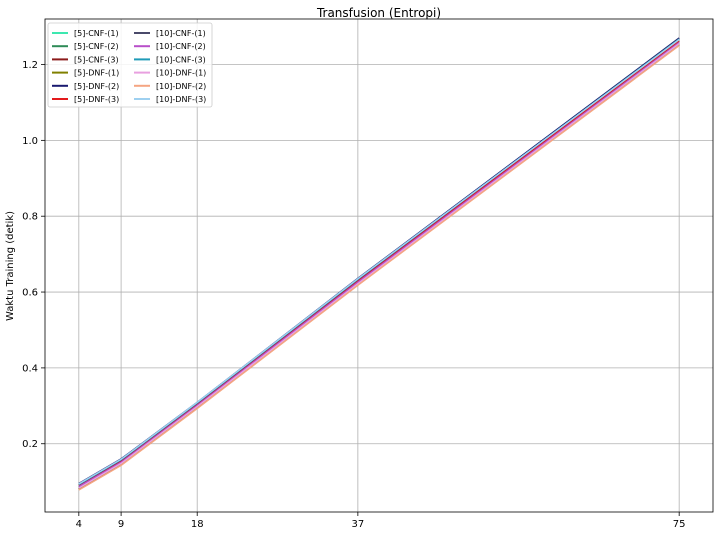 Image resolution: width=720 pixels, height=536 pixels. What do you see at coordinates (96, 86) in the screenshot?
I see `legend-label: [5]-DNF-(2)` at bounding box center [96, 86].